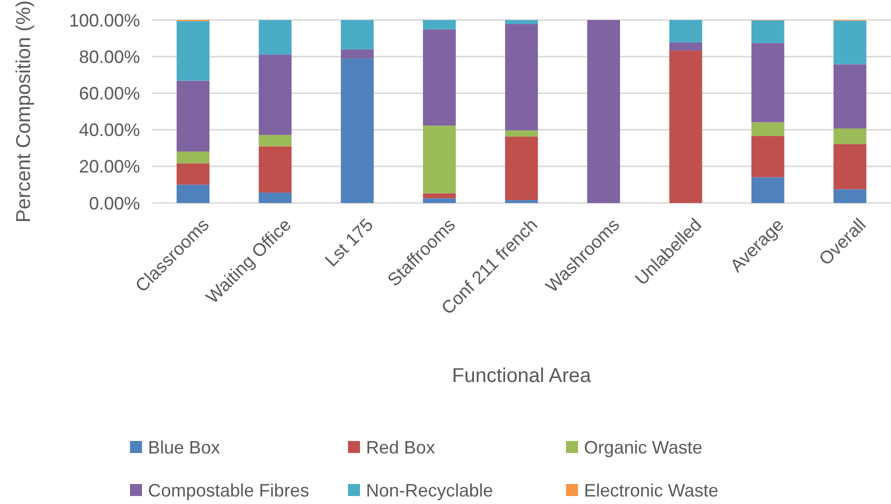 This screenshot has width=891, height=504. I want to click on legend-label: Compostable Fibres, so click(229, 490).